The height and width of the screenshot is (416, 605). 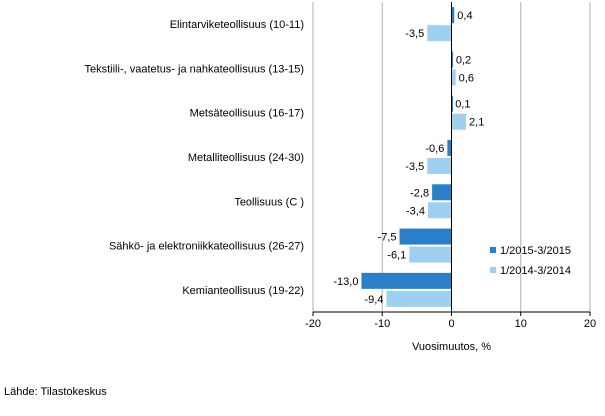 What do you see at coordinates (415, 211) in the screenshot?
I see `data-label: -3,4` at bounding box center [415, 211].